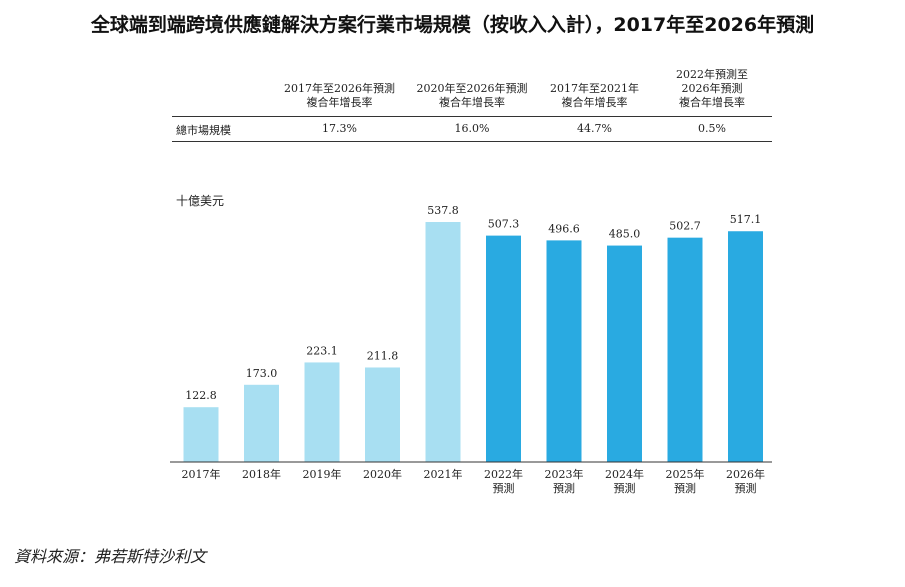  What do you see at coordinates (625, 234) in the screenshot?
I see `data-label-8: 485.0` at bounding box center [625, 234].